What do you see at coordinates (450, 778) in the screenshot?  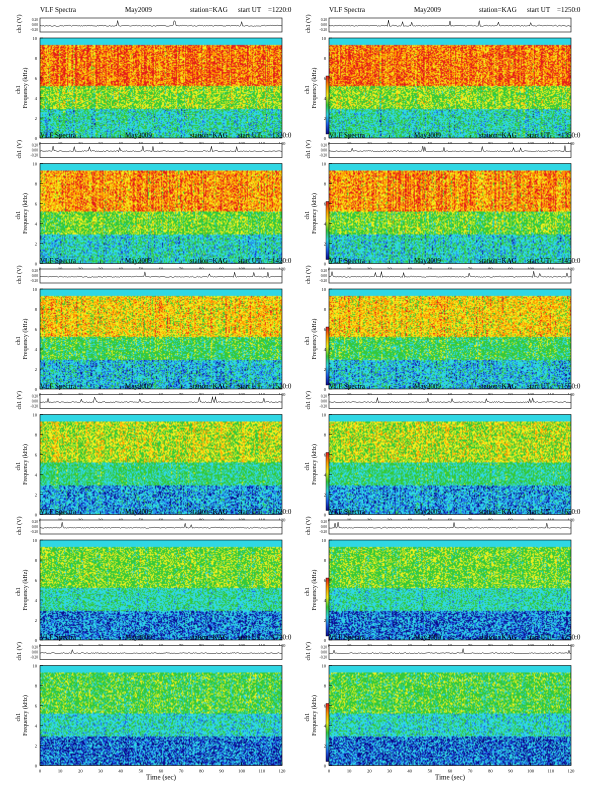 I see `x-axis-label: Time (sec)` at bounding box center [450, 778].